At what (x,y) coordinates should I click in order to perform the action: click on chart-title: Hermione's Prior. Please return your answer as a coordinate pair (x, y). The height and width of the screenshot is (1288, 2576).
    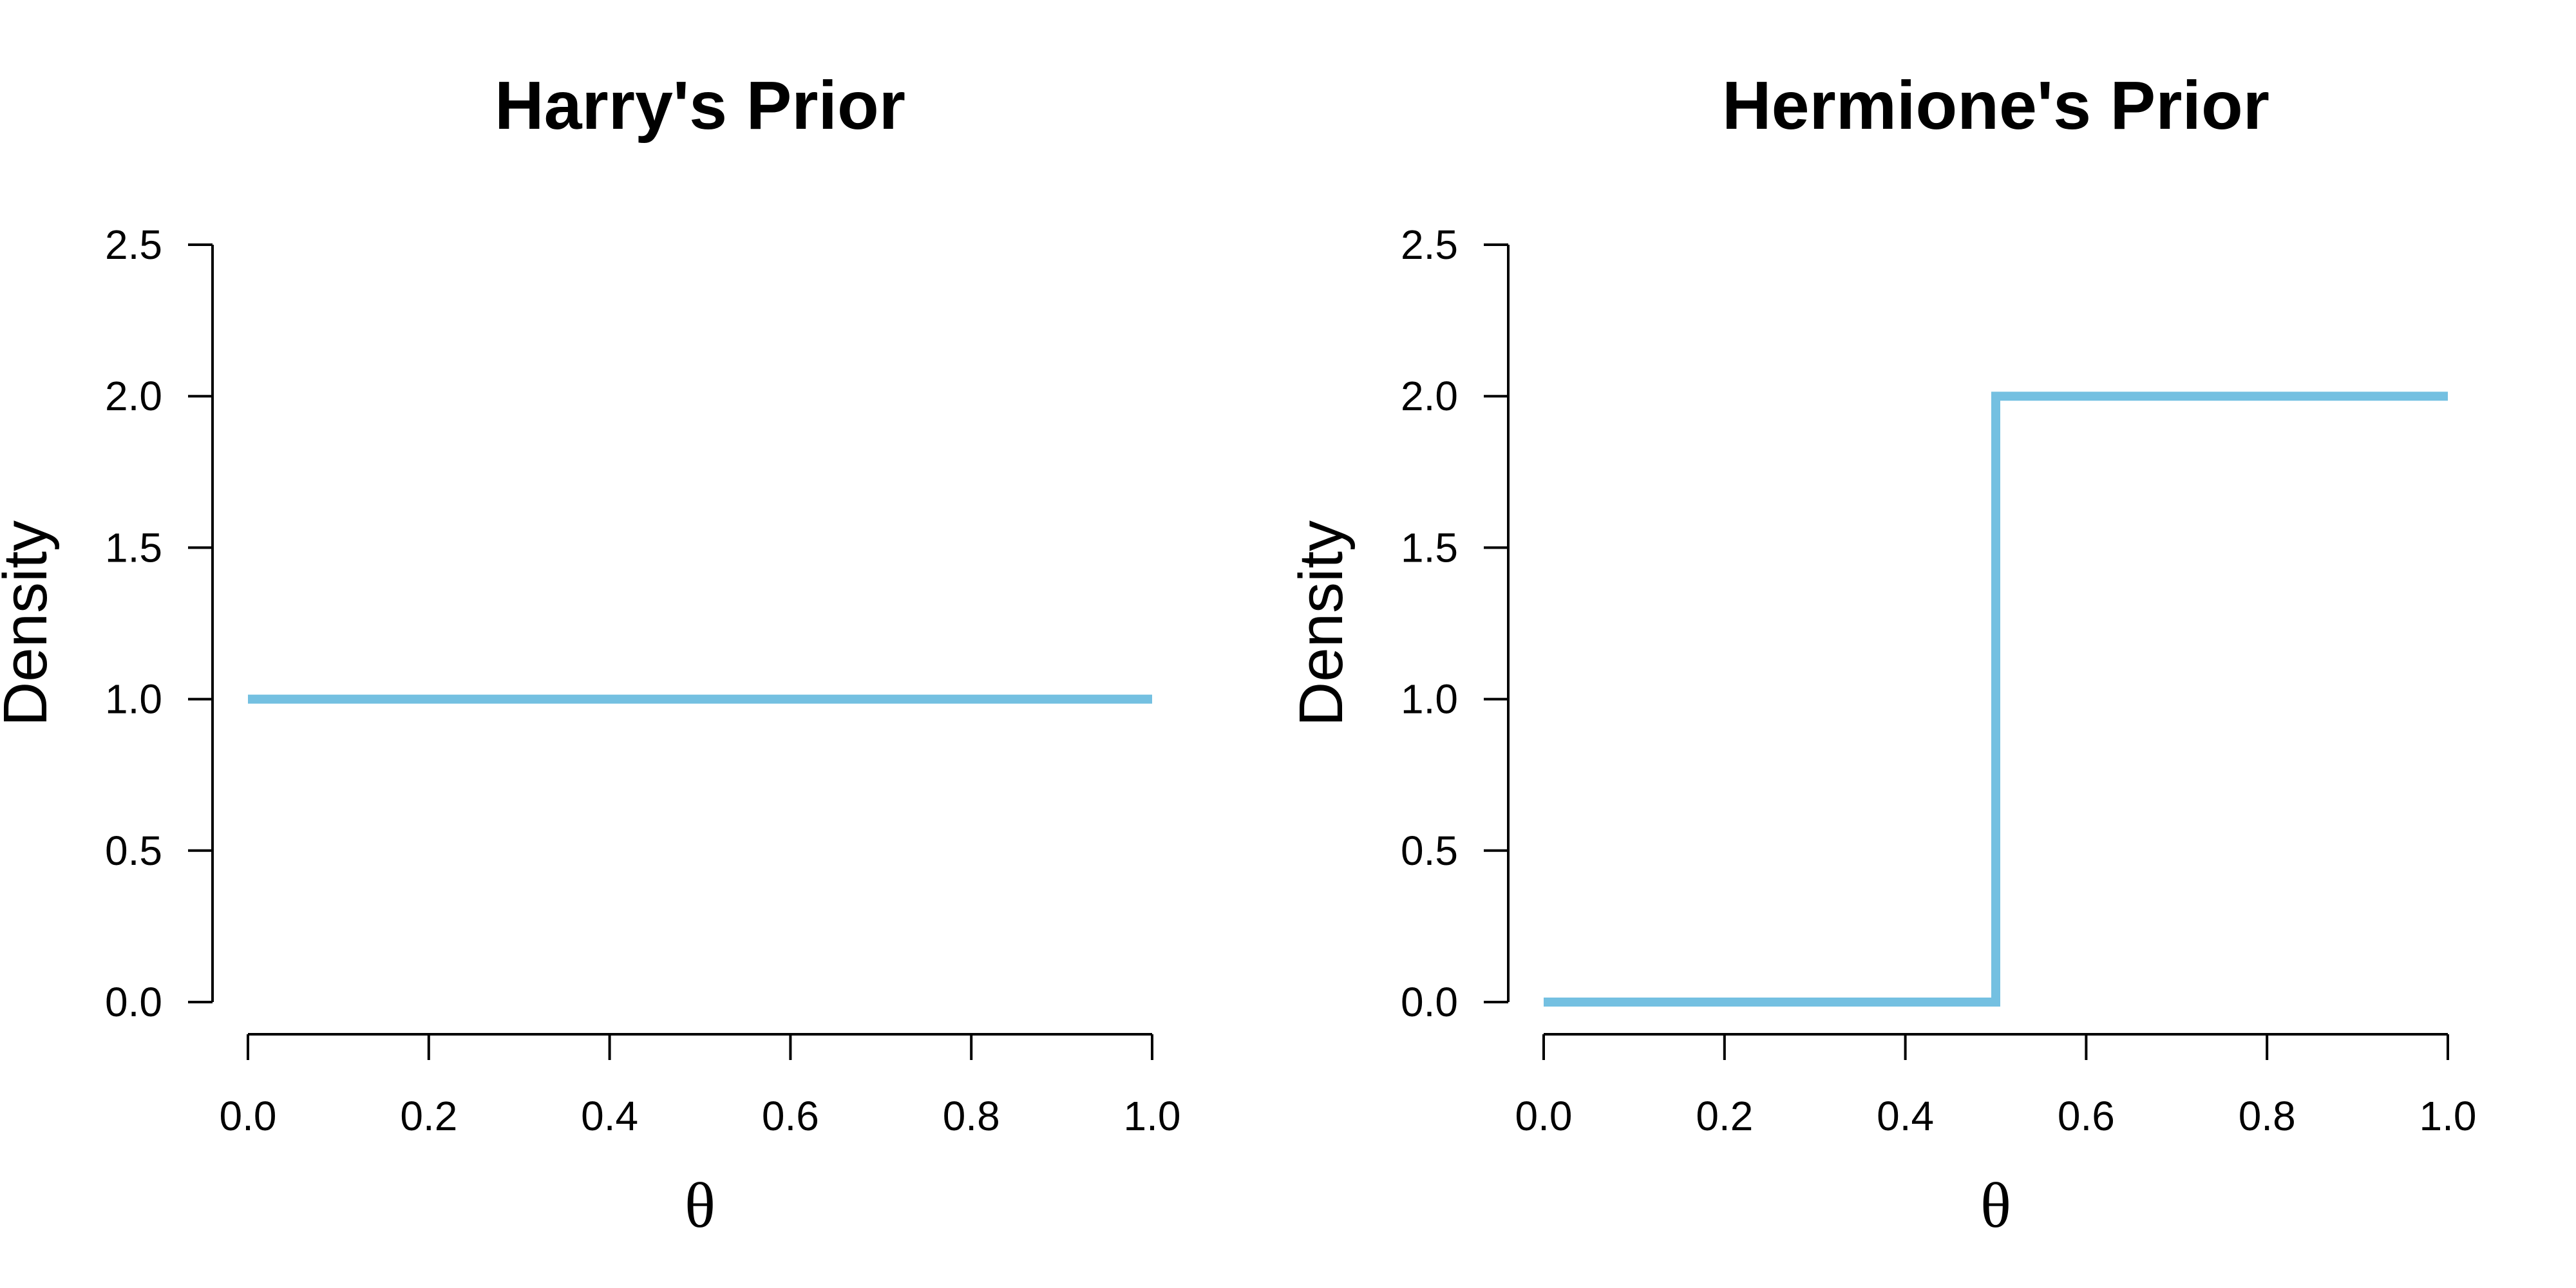
    Looking at the image, I should click on (1995, 106).